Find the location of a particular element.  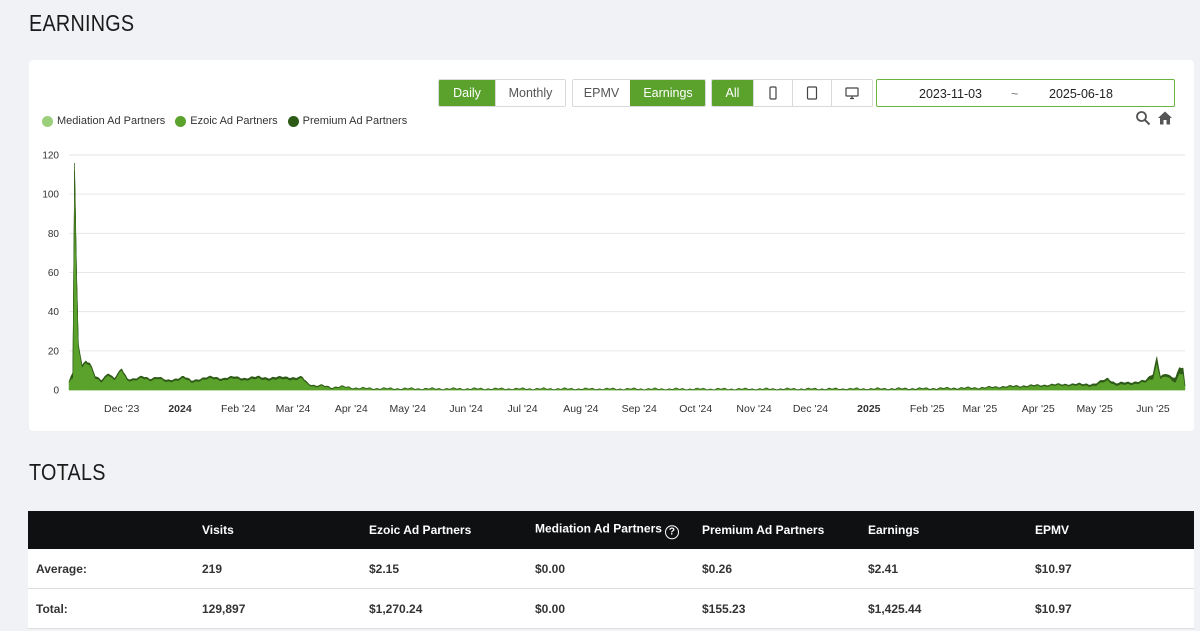

help-icon: ? is located at coordinates (671, 531).